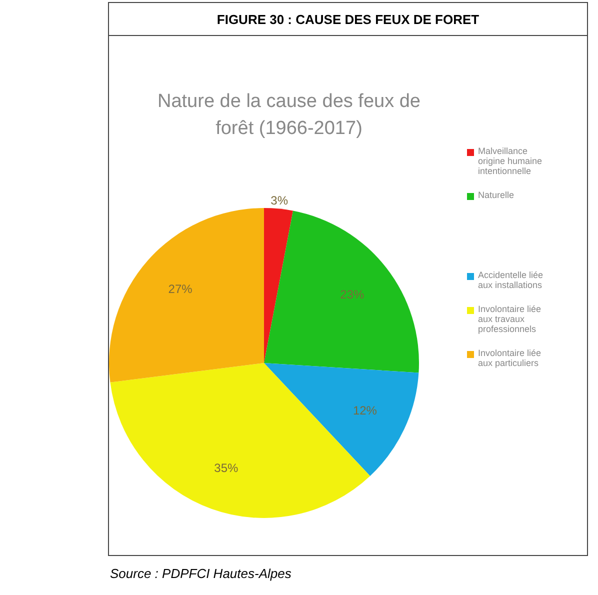 Image resolution: width=598 pixels, height=595 pixels. What do you see at coordinates (348, 19) in the screenshot?
I see `chart-title: FIGURE 30 : CAUSE DES FEUX DE FORET` at bounding box center [348, 19].